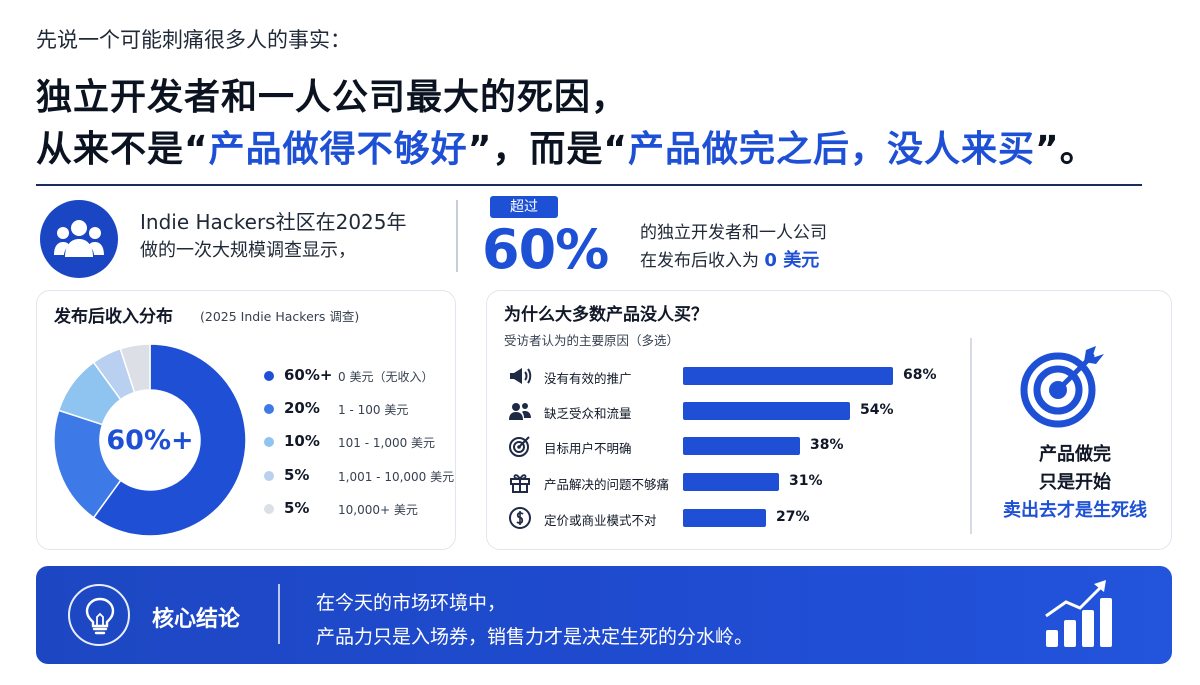 The height and width of the screenshot is (685, 1200). What do you see at coordinates (1075, 510) in the screenshot?
I see `side-note-line-3: 卖出去才是生死线` at bounding box center [1075, 510].